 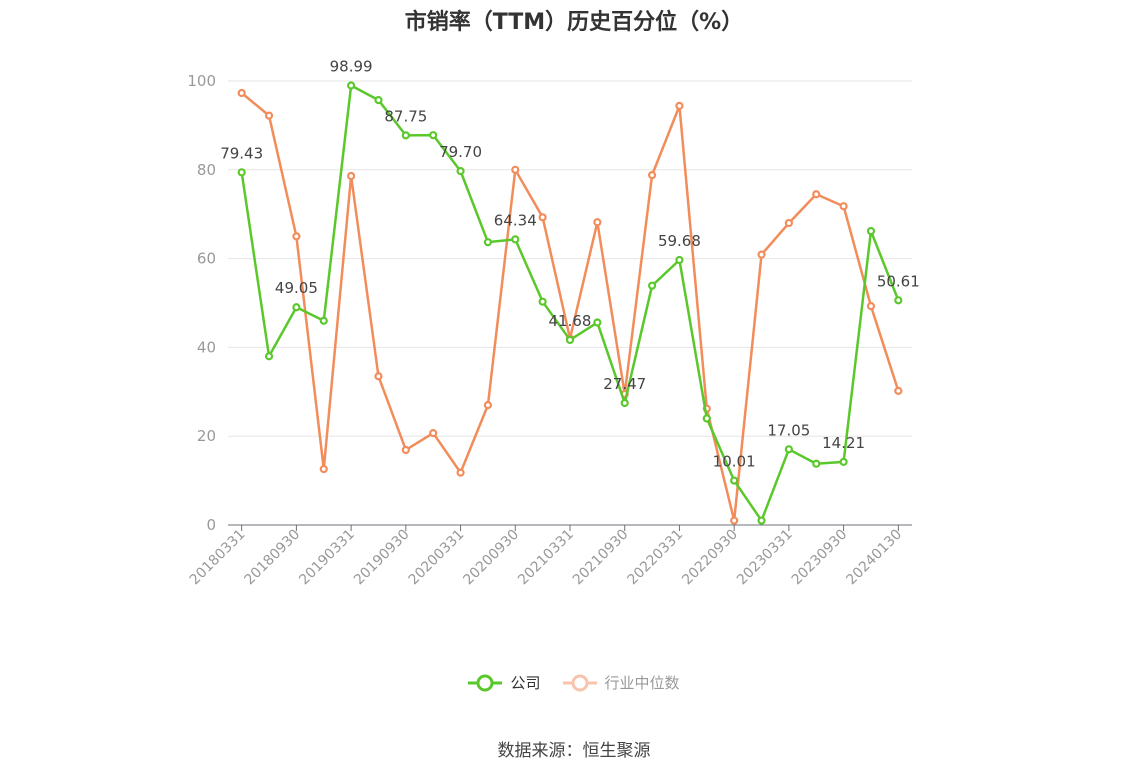 What do you see at coordinates (504, 682) in the screenshot?
I see `legend-item-company: 公司` at bounding box center [504, 682].